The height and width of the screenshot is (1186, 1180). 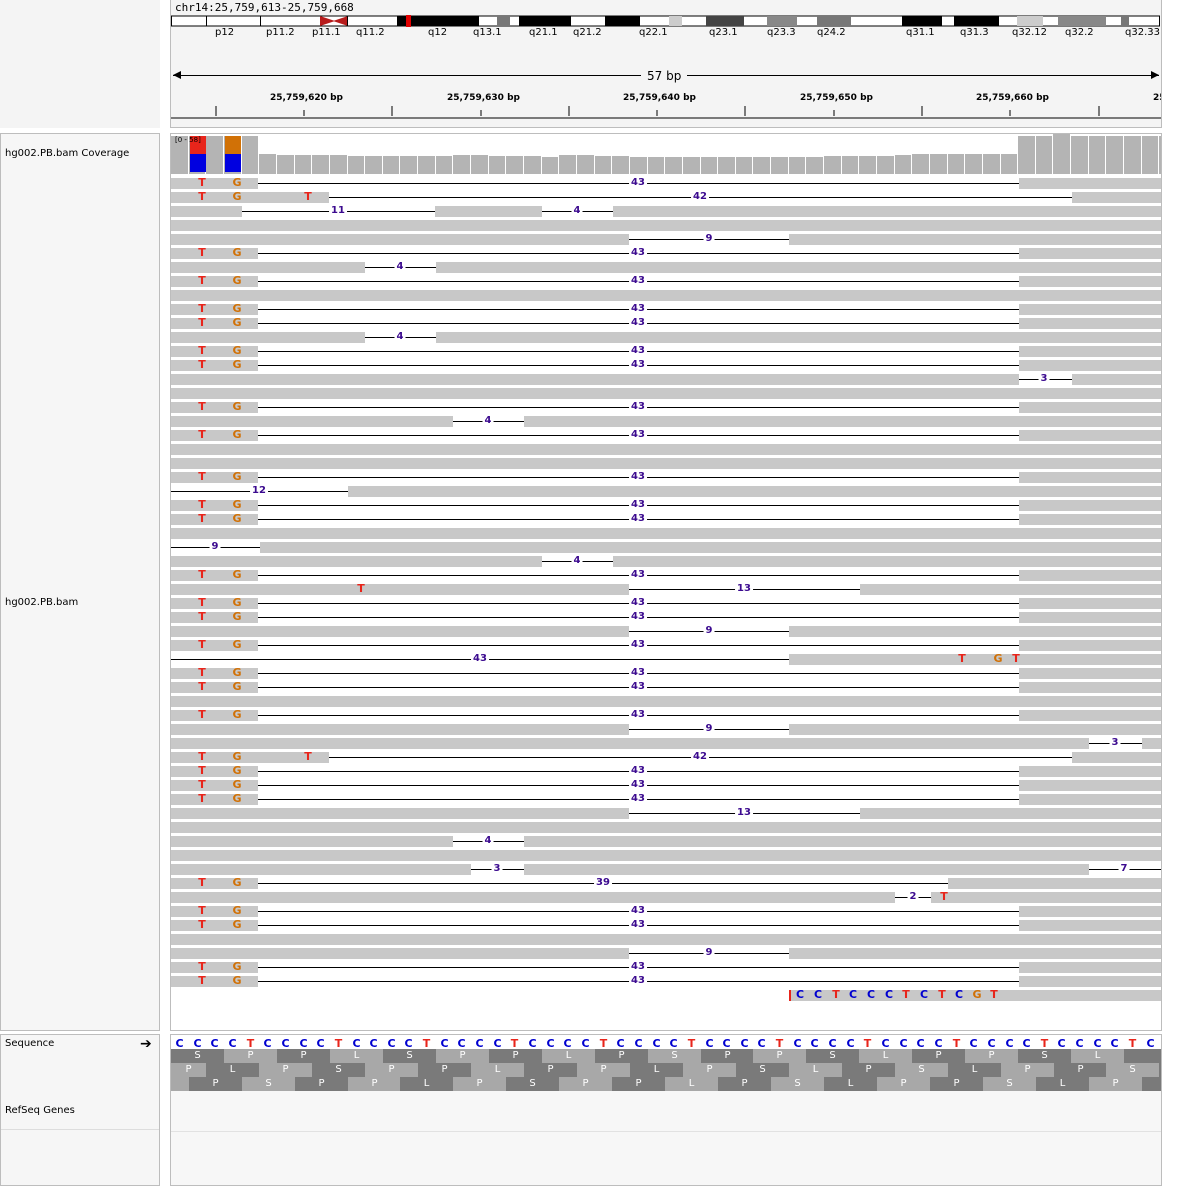 I want to click on read-row: 4, so click(x=666, y=267).